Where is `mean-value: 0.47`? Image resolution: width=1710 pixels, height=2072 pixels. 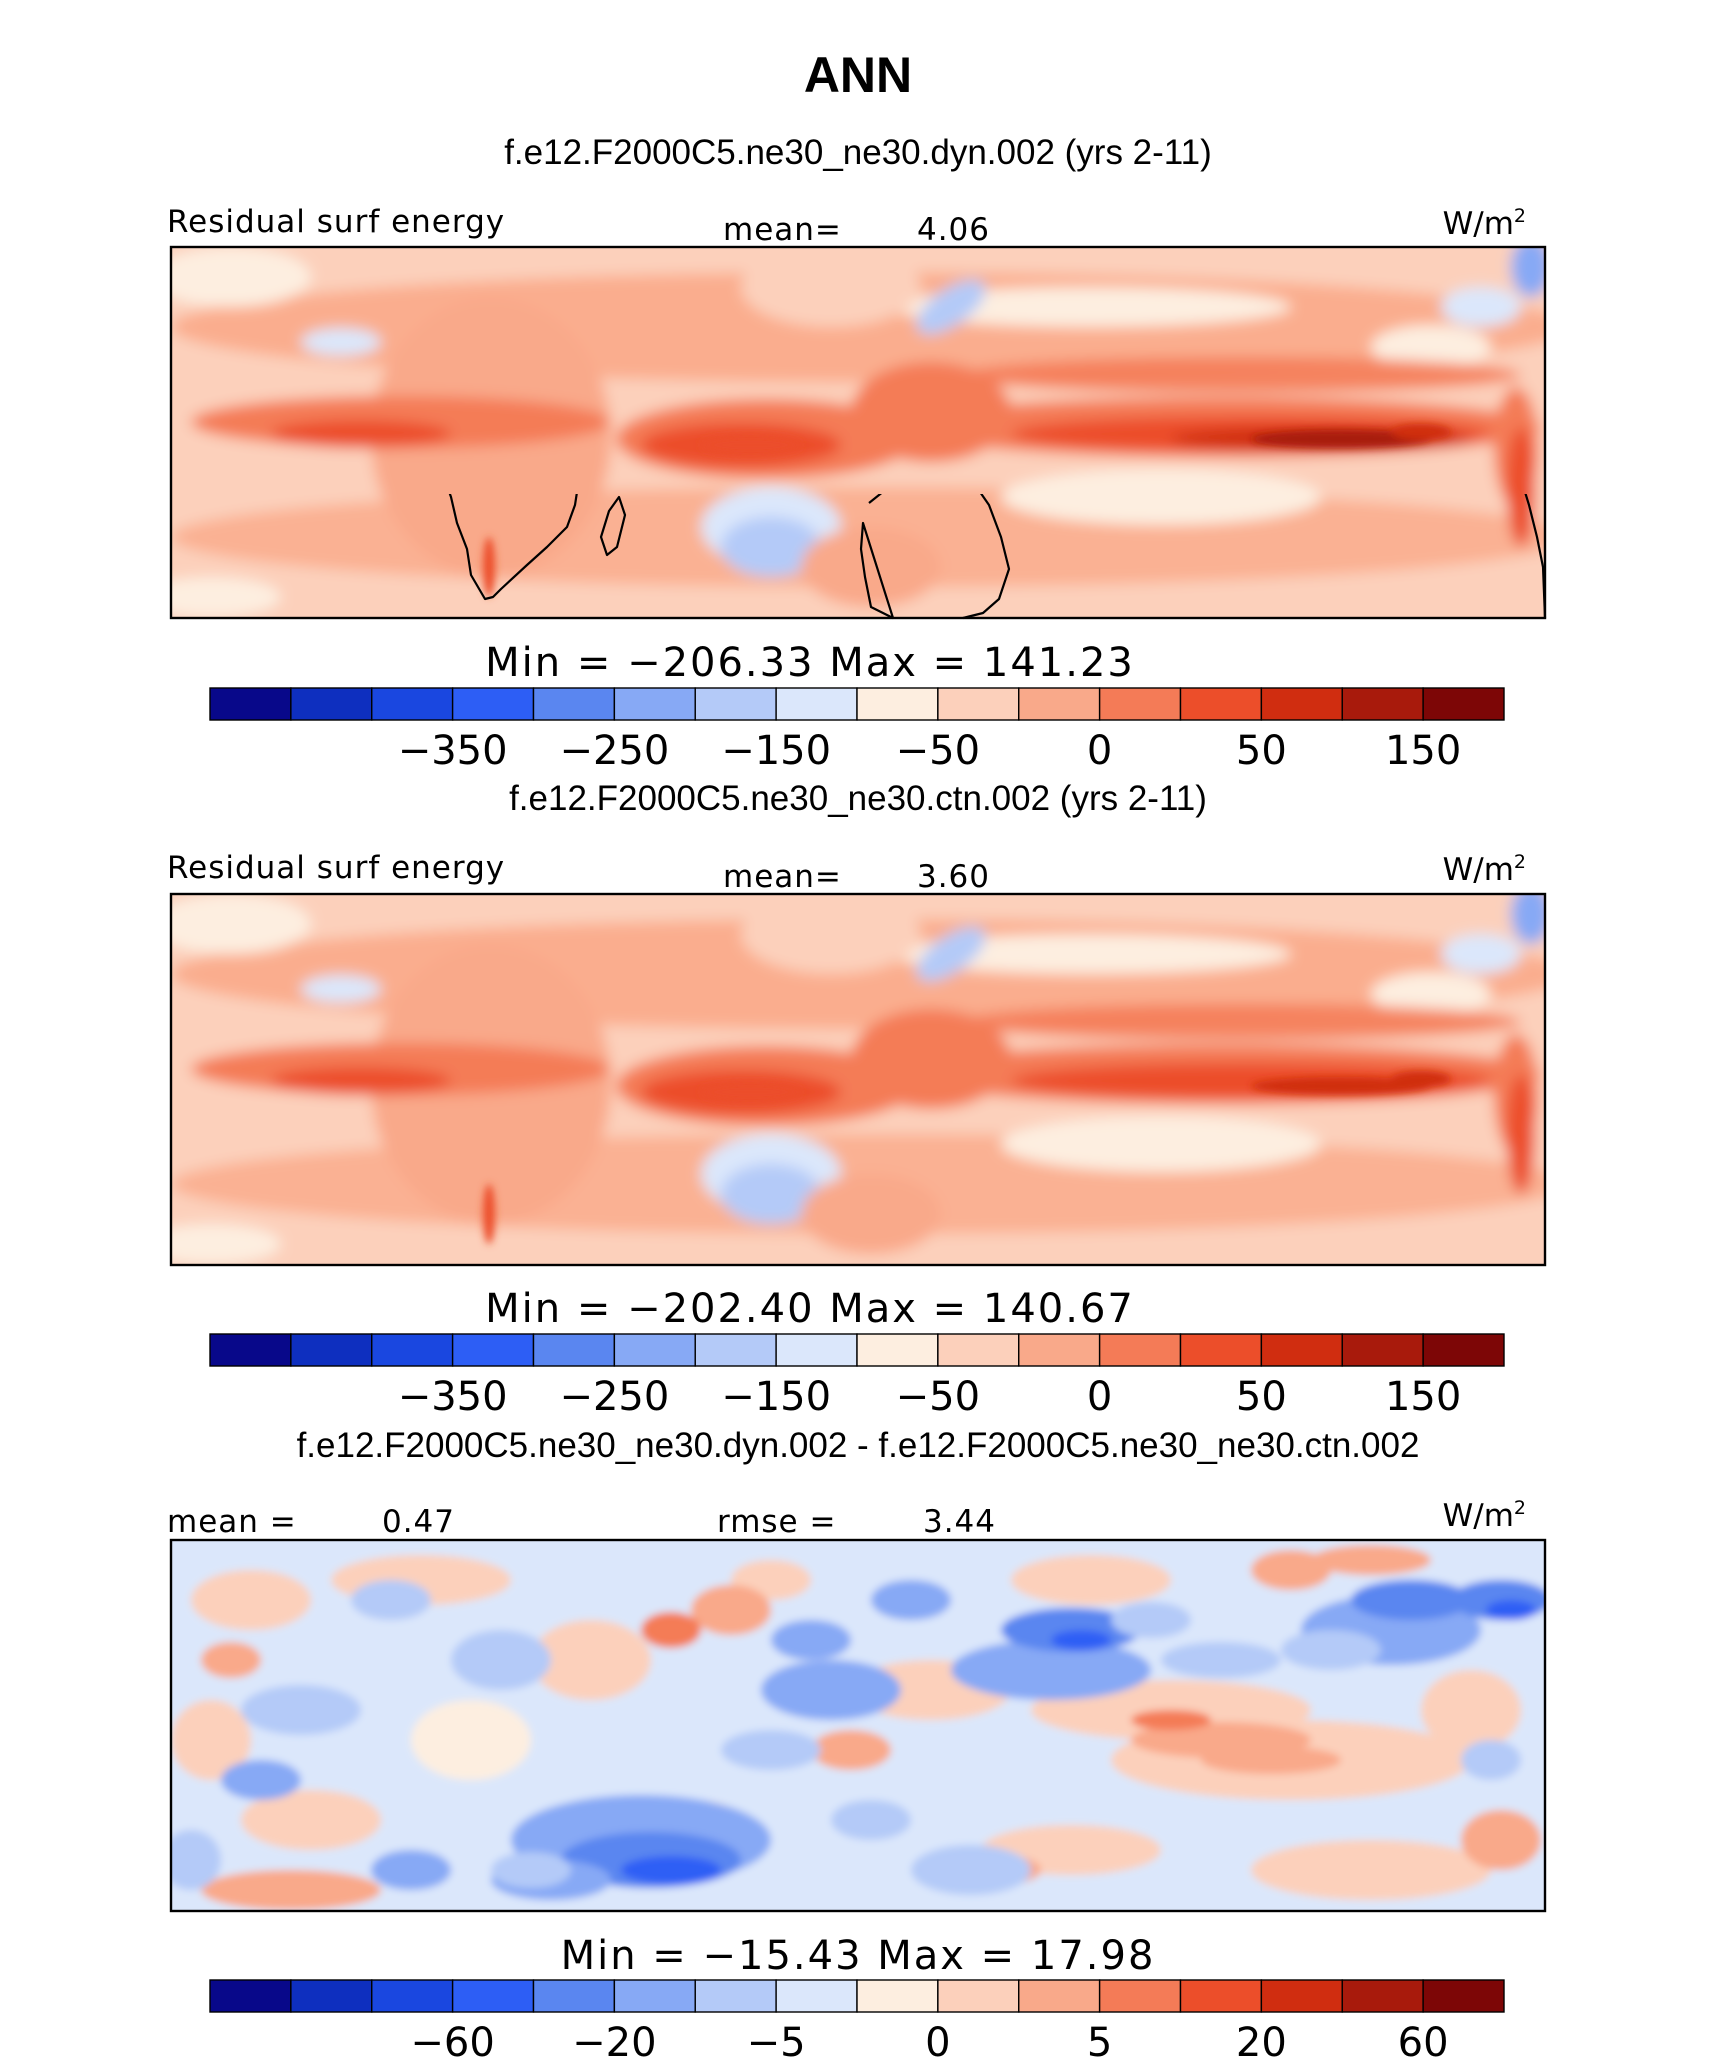
mean-value: 0.47 is located at coordinates (418, 1522).